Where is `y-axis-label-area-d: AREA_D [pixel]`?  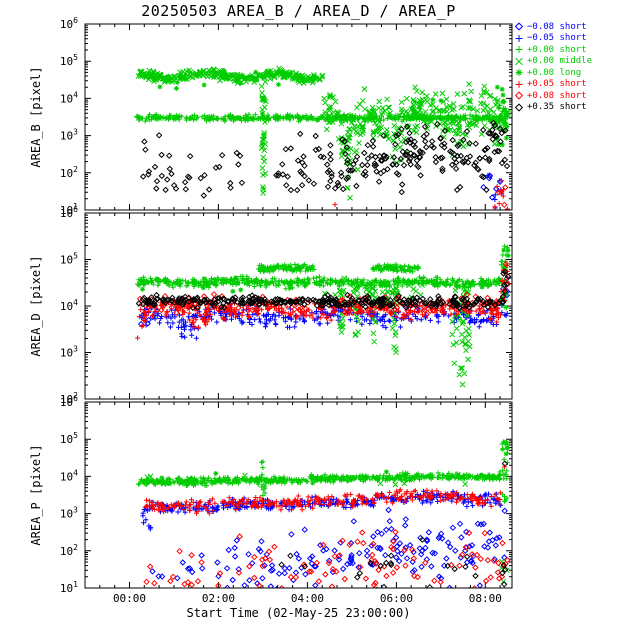
y-axis-label-area-d: AREA_D [pixel] is located at coordinates (36, 306).